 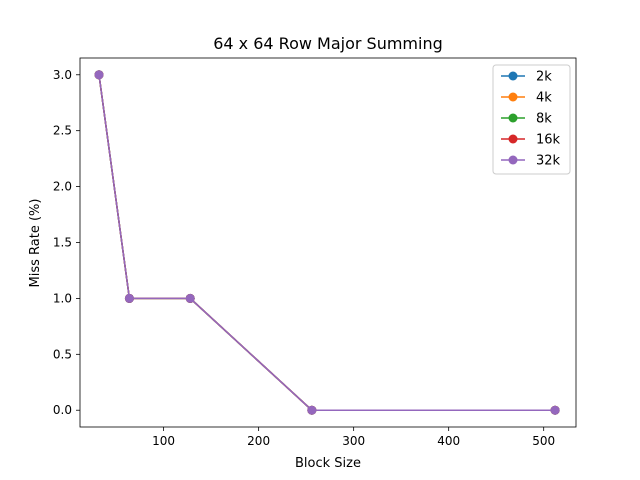 What do you see at coordinates (62, 75) in the screenshot?
I see `y-tick-label: 3.0` at bounding box center [62, 75].